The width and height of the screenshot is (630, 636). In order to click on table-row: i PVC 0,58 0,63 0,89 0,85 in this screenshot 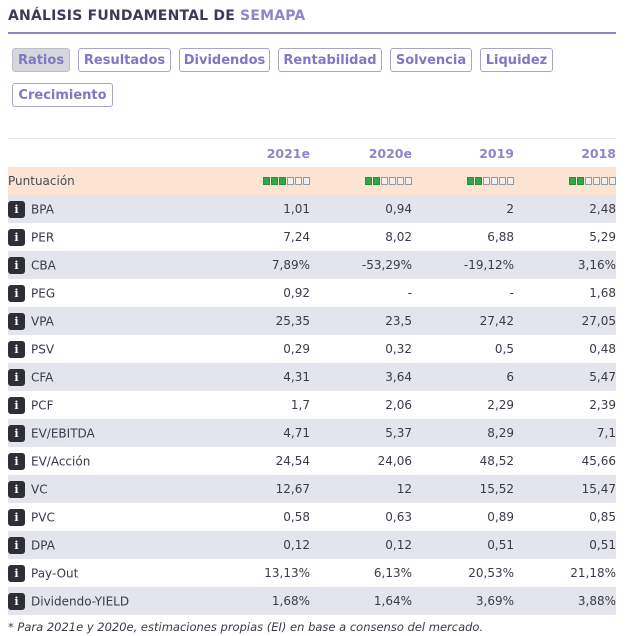, I will do `click(312, 517)`.